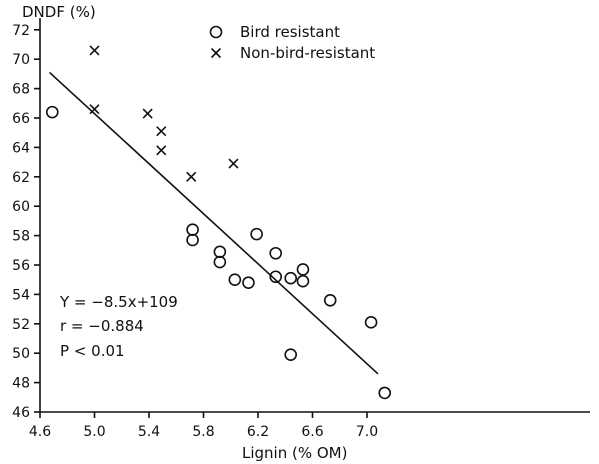  Describe the element at coordinates (94, 432) in the screenshot. I see `x-tick-label: 5.0` at that location.